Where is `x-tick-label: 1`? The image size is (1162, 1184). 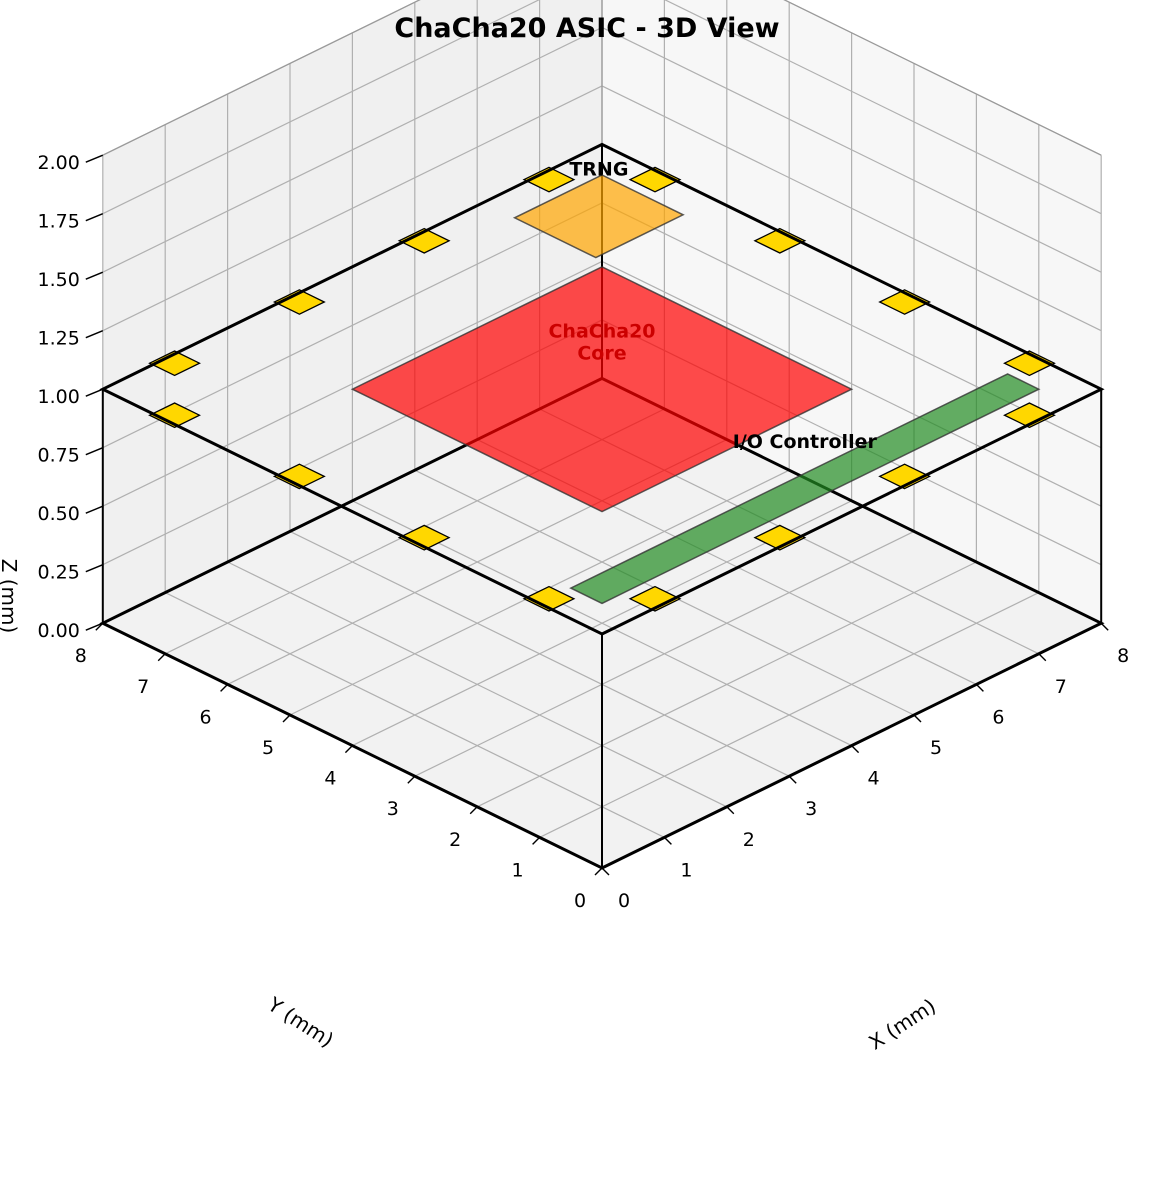
x-tick-label: 1 is located at coordinates (686, 870).